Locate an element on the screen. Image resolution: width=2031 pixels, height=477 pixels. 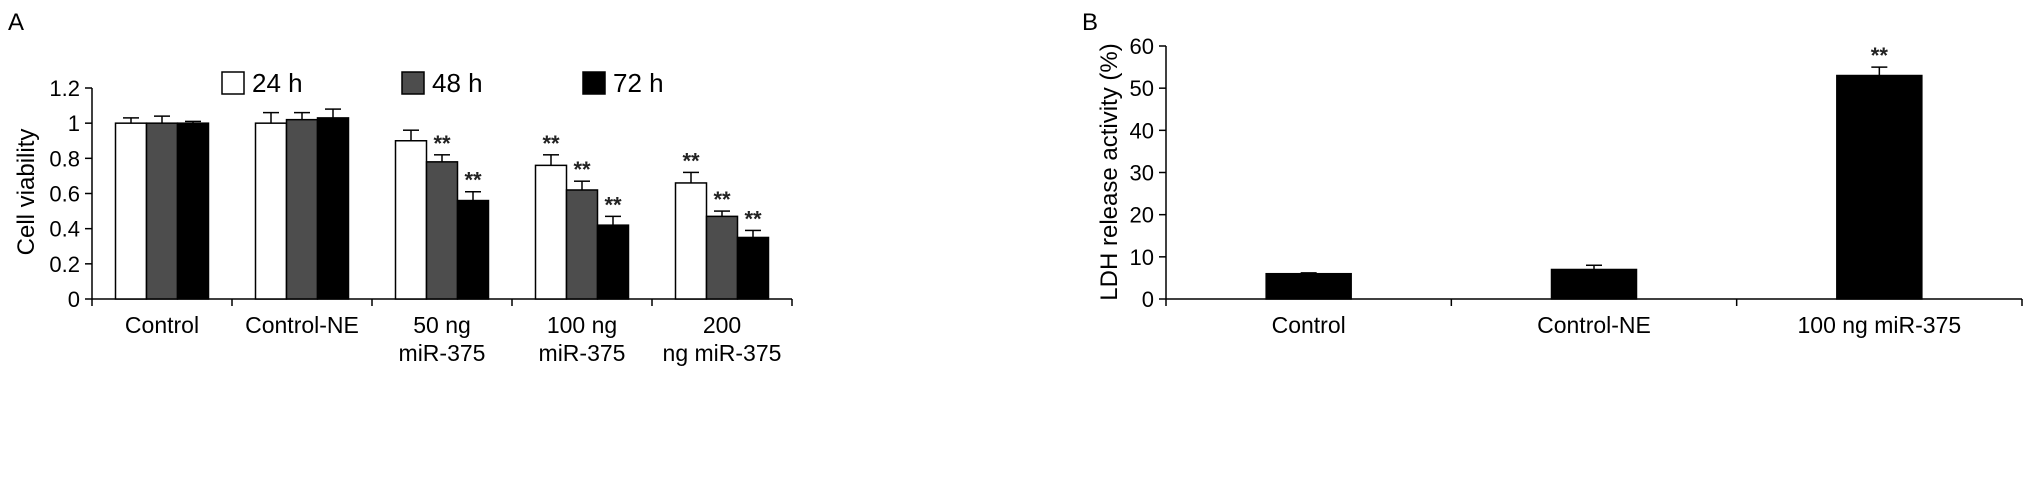
category-label: ng miR-375 is located at coordinates (722, 353).